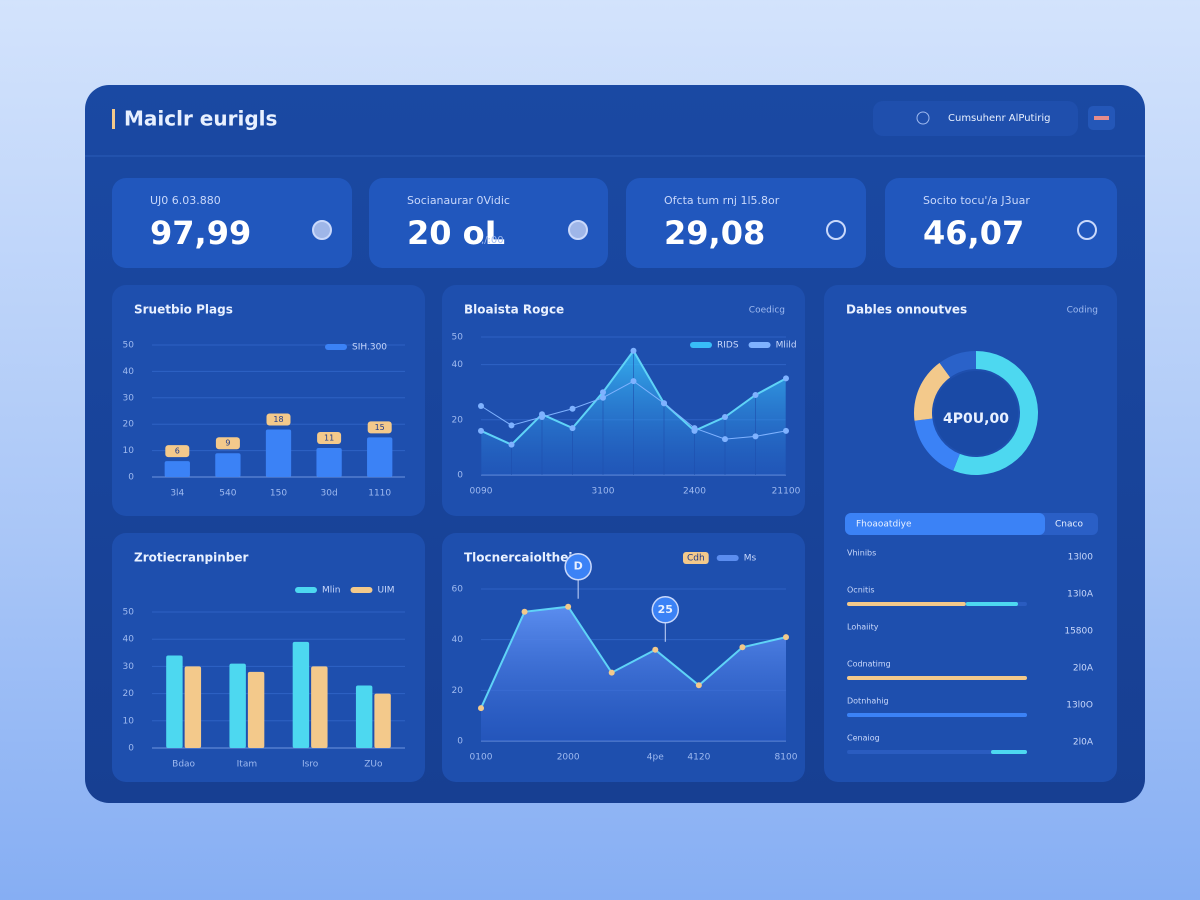 This screenshot has width=1200, height=900. I want to click on list-header: Fhoaoatdiye, so click(884, 525).